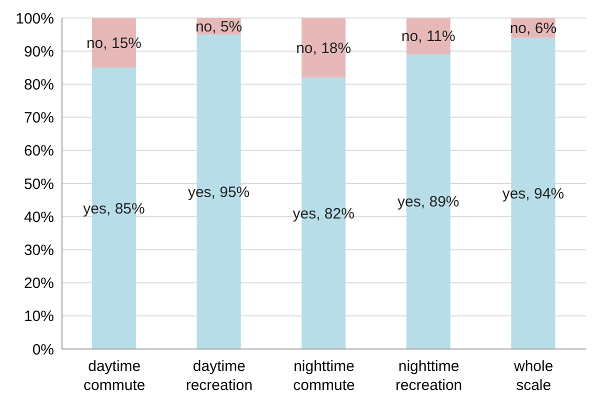  Describe the element at coordinates (35, 19) in the screenshot. I see `y-tick-label: 100%` at that location.